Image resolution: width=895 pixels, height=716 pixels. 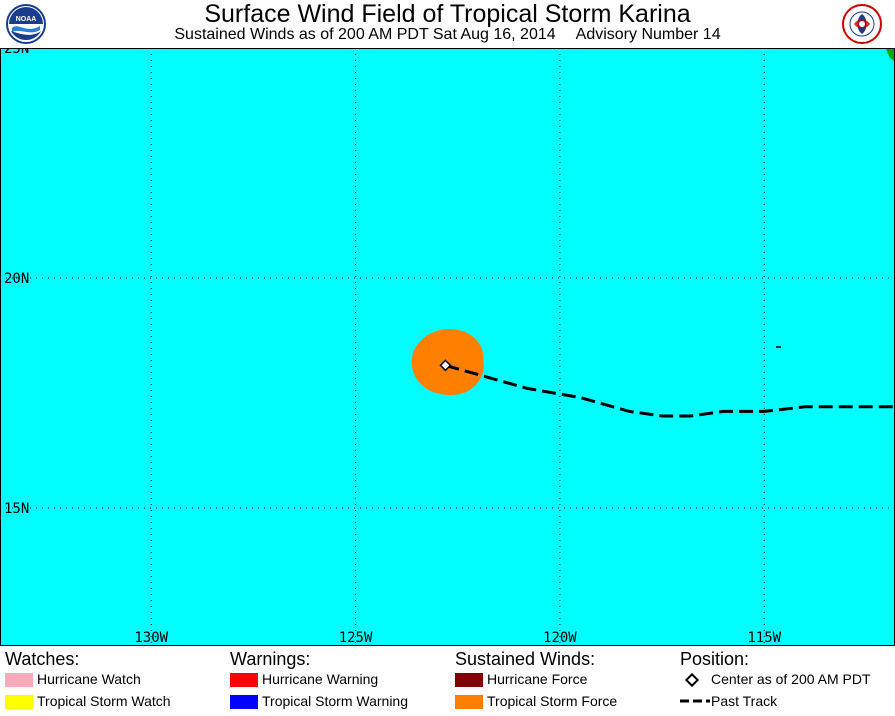 What do you see at coordinates (356, 638) in the screenshot?
I see `longitude-label: 125W` at bounding box center [356, 638].